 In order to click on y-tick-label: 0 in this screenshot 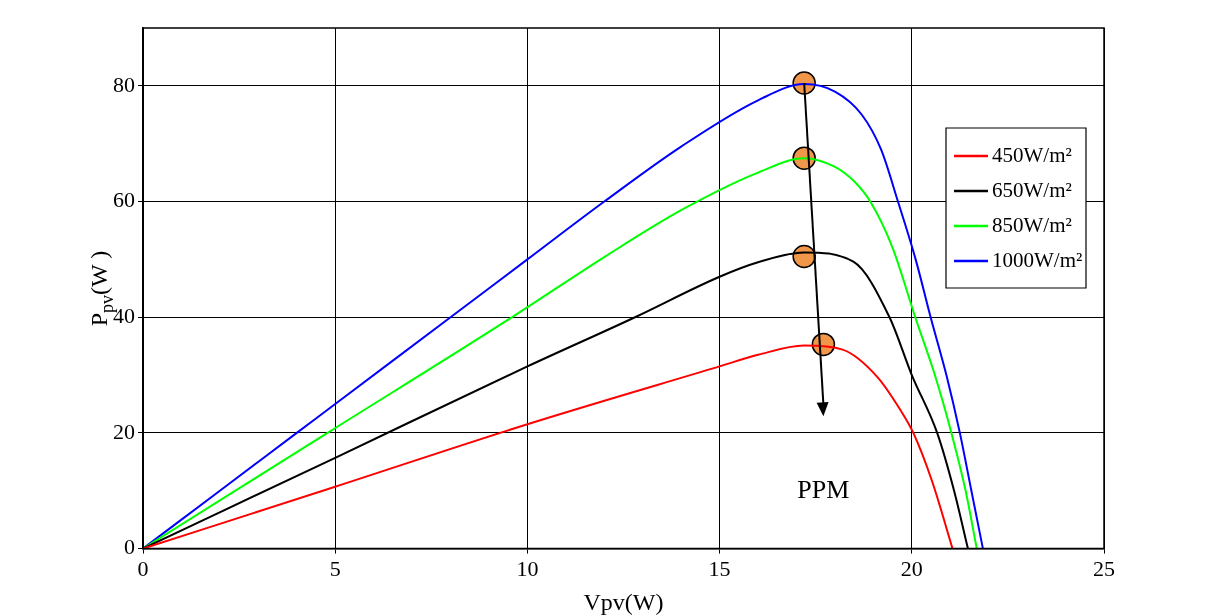, I will do `click(129, 547)`.